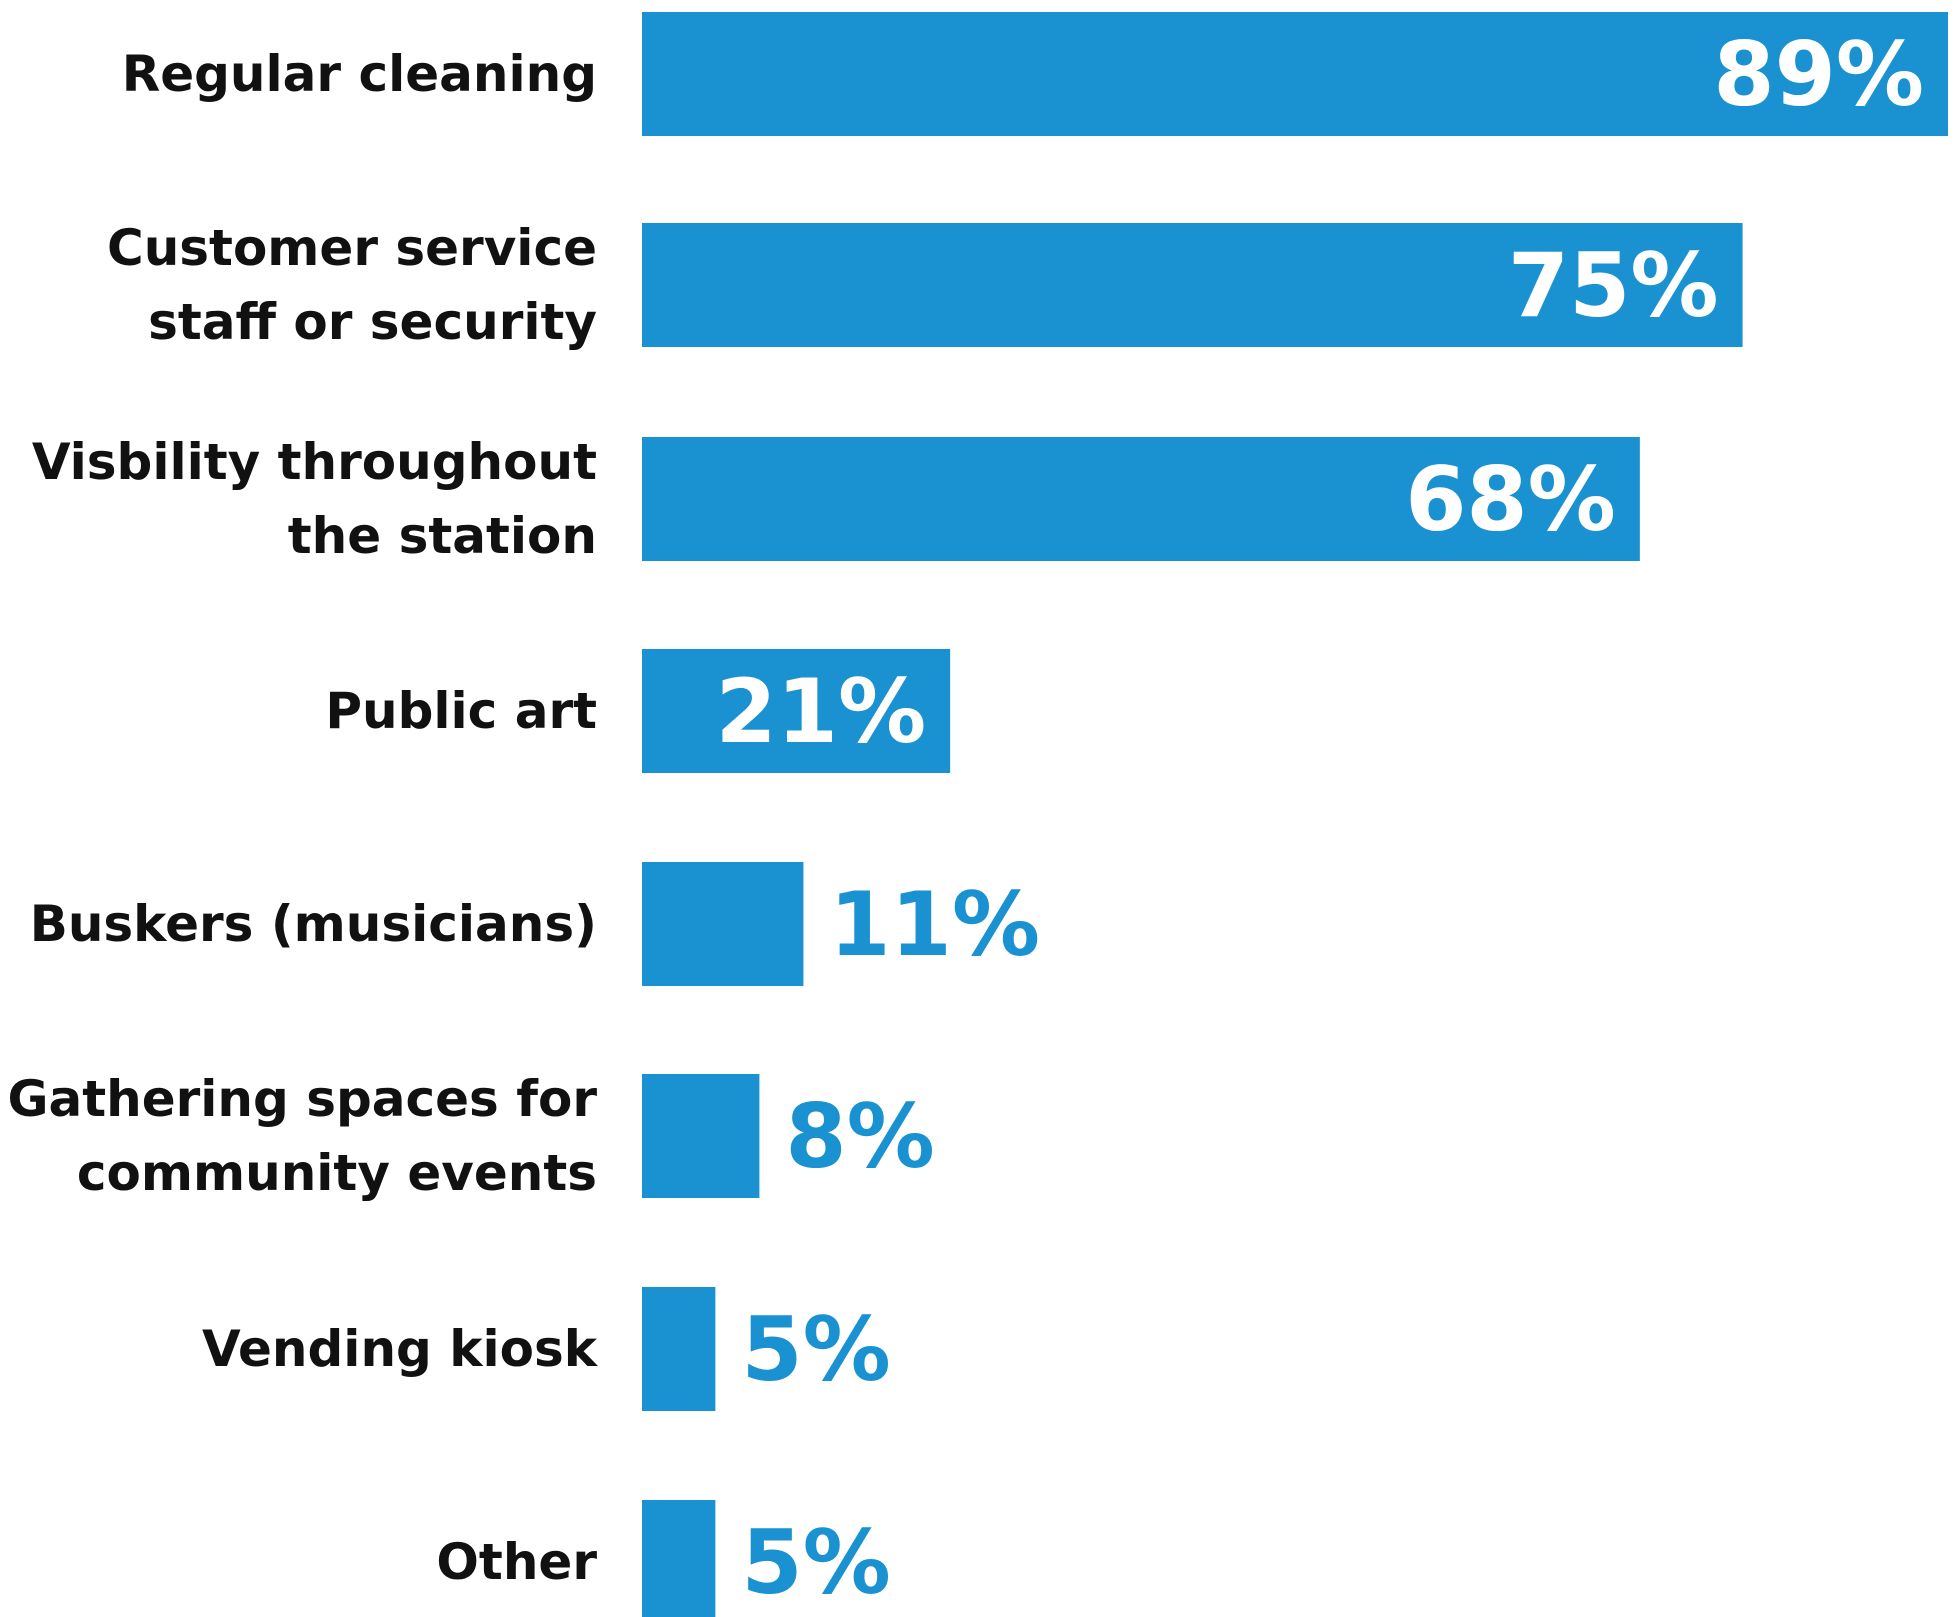 The height and width of the screenshot is (1617, 1959). Describe the element at coordinates (302, 1136) in the screenshot. I see `category-label: Gathering spaces for community events` at that location.